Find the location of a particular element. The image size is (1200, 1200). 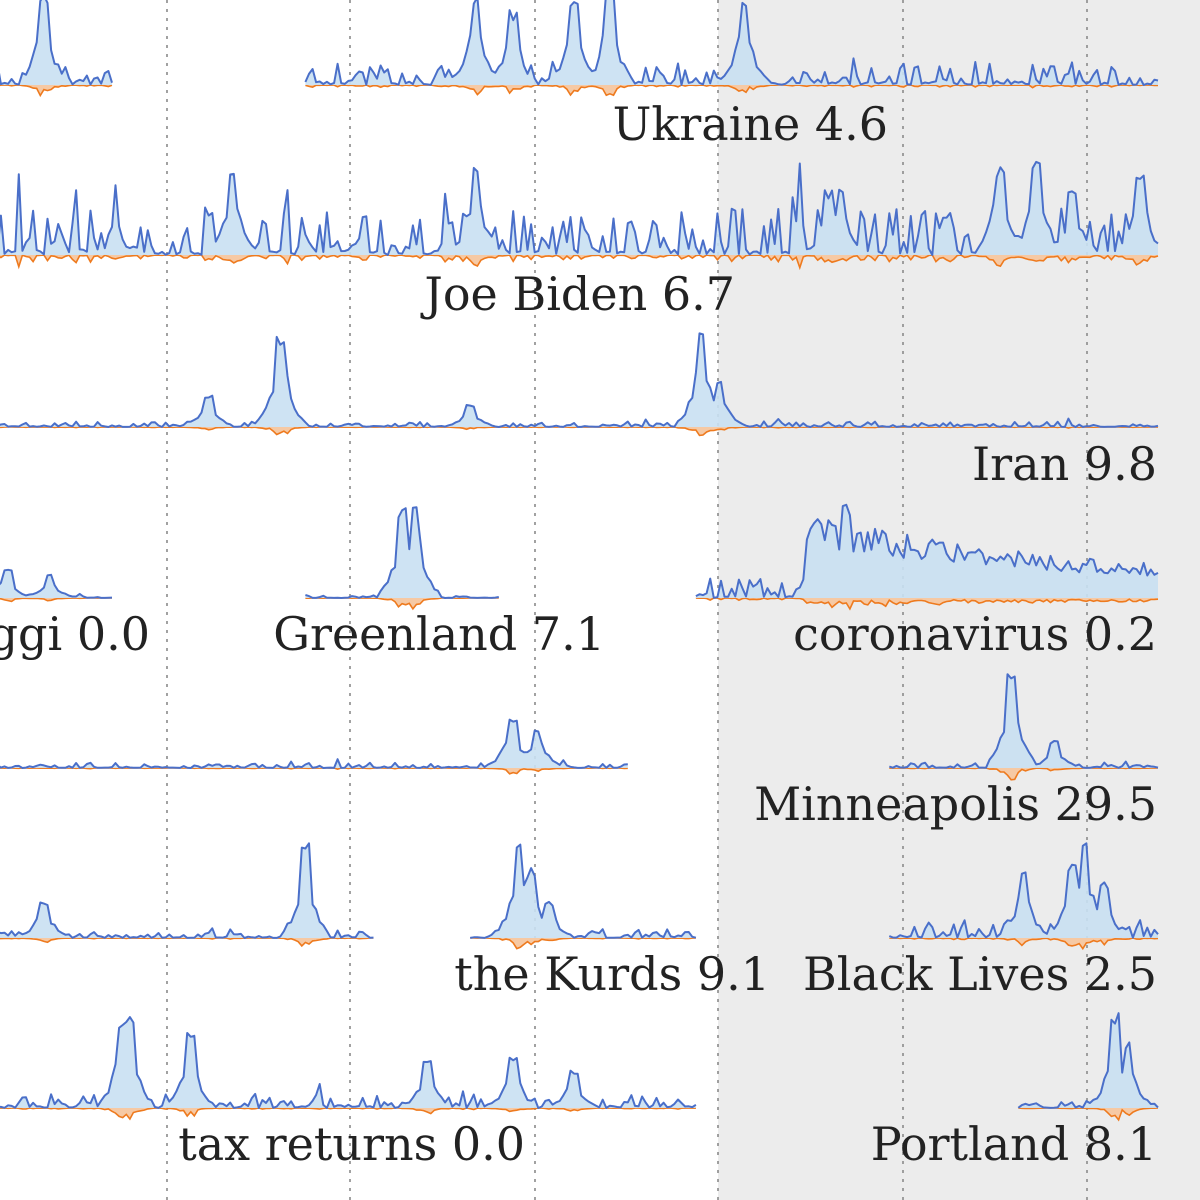

series-label: Iran 9.8 is located at coordinates (1064, 464).